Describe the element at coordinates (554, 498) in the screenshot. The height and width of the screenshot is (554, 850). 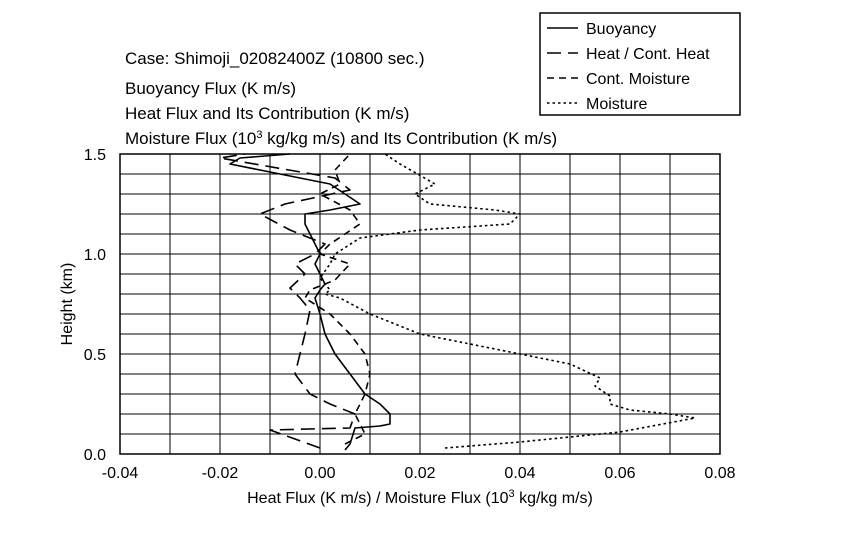
I see `x-axis-label-post: kg/kg m/s)` at that location.